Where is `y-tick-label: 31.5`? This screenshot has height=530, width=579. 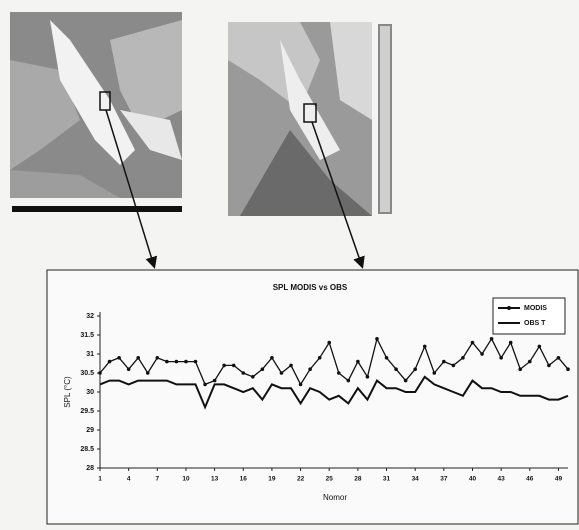 y-tick-label: 31.5 is located at coordinates (87, 335).